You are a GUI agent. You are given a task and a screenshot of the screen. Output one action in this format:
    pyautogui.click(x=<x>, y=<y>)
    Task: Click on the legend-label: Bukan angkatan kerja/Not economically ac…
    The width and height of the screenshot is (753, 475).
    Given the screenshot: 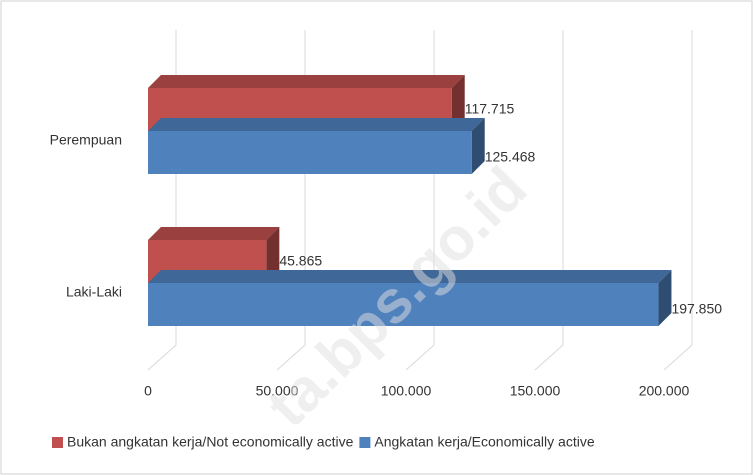 What is the action you would take?
    pyautogui.click(x=210, y=442)
    